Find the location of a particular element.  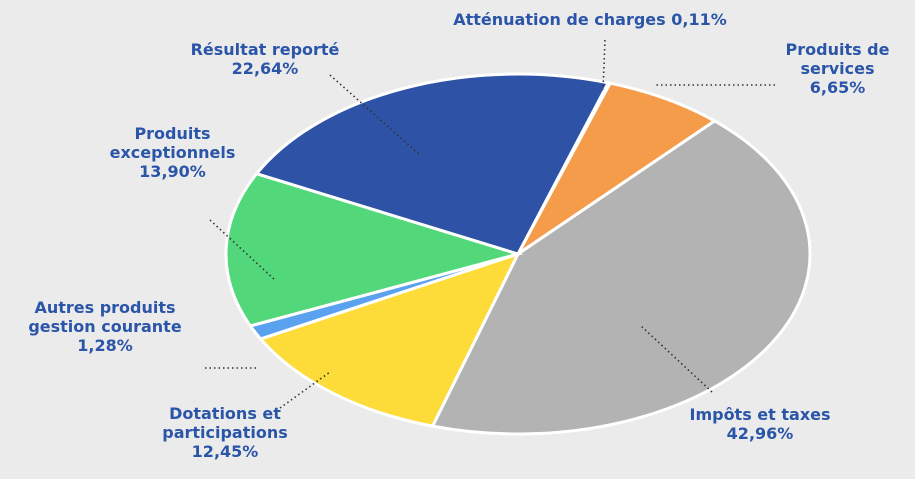

slice-label: Dotations et participations 12,45% is located at coordinates (225, 432).